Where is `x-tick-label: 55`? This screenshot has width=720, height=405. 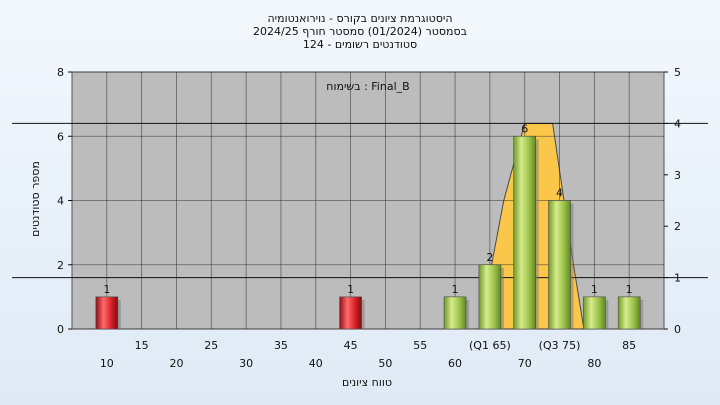
x-tick-label: 55 is located at coordinates (420, 345).